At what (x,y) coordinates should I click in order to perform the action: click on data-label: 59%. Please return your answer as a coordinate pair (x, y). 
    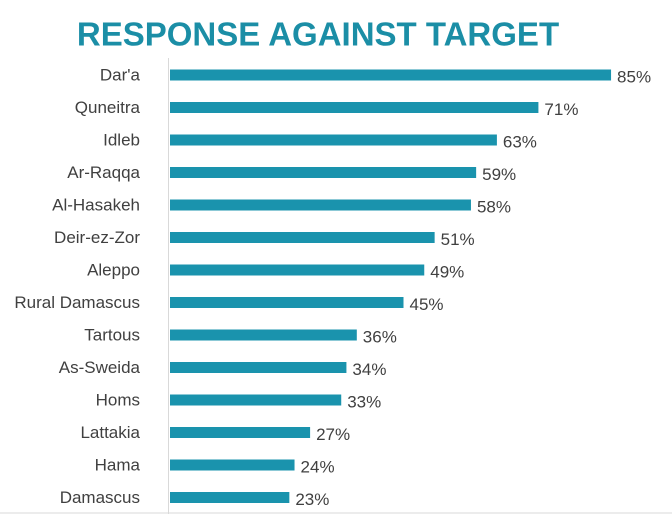
    Looking at the image, I should click on (499, 174).